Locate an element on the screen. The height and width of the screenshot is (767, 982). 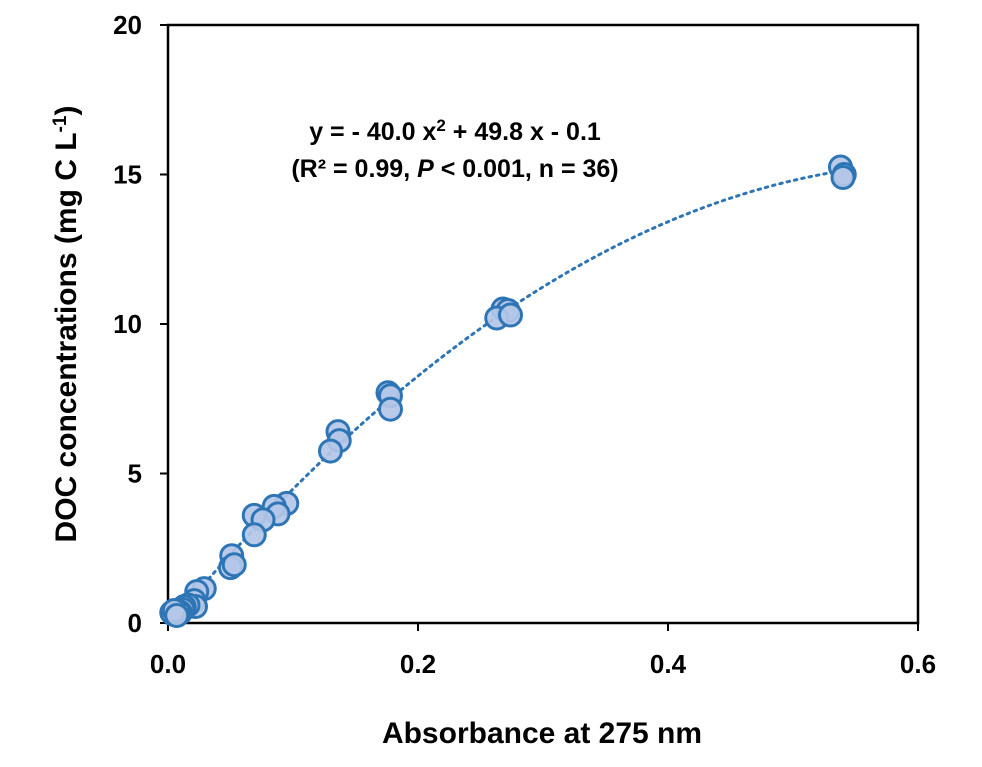
regression-statistics: (R² = 0.99, P < 0.001, n = 36) is located at coordinates (454, 169).